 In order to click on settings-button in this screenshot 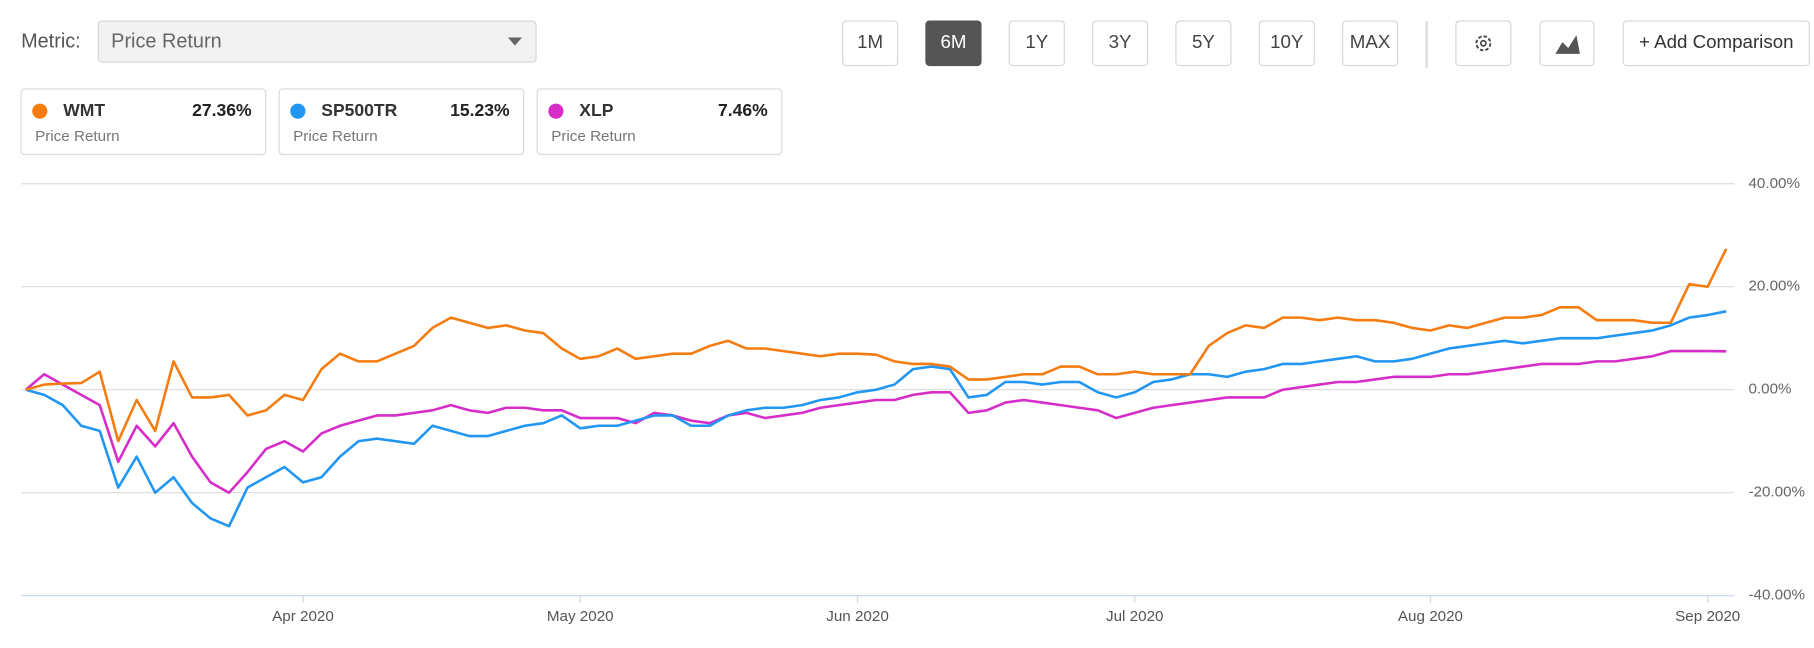, I will do `click(1483, 43)`.